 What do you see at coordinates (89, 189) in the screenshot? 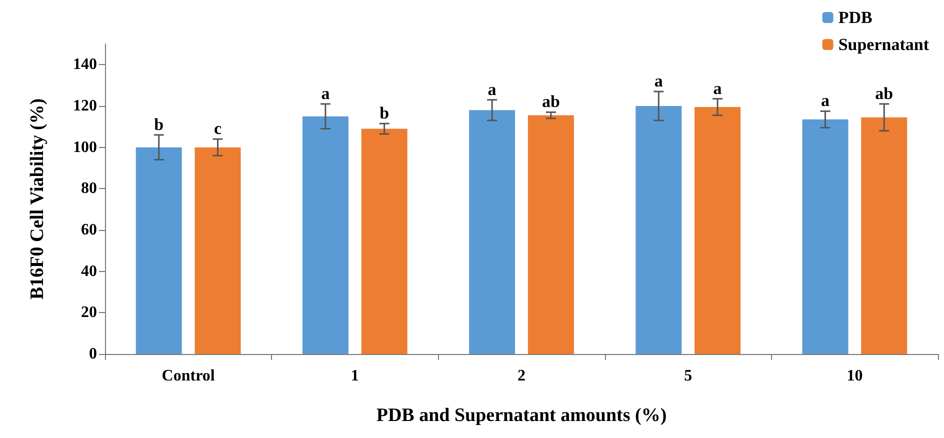
I see `y-tick-label: 80` at bounding box center [89, 189].